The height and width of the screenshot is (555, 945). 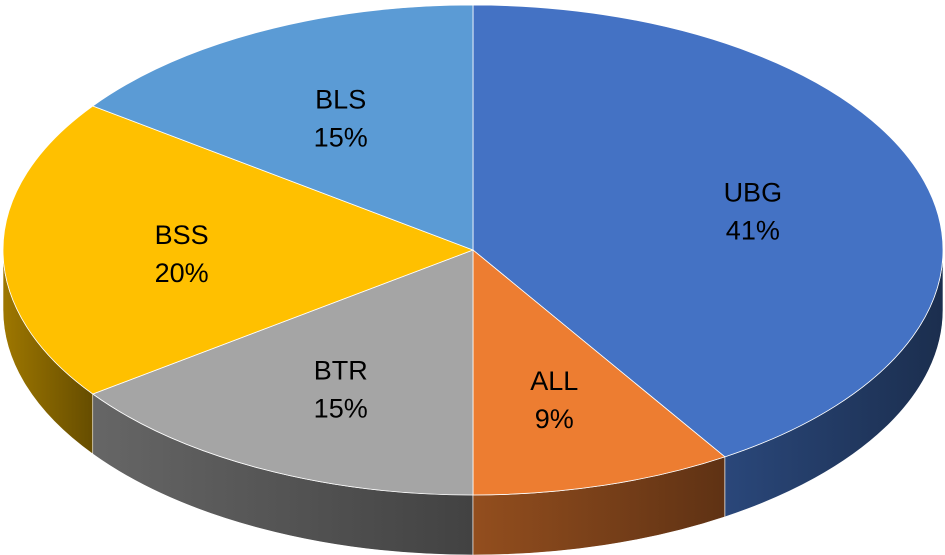 I want to click on slice-value-bls: 15%, so click(x=341, y=138).